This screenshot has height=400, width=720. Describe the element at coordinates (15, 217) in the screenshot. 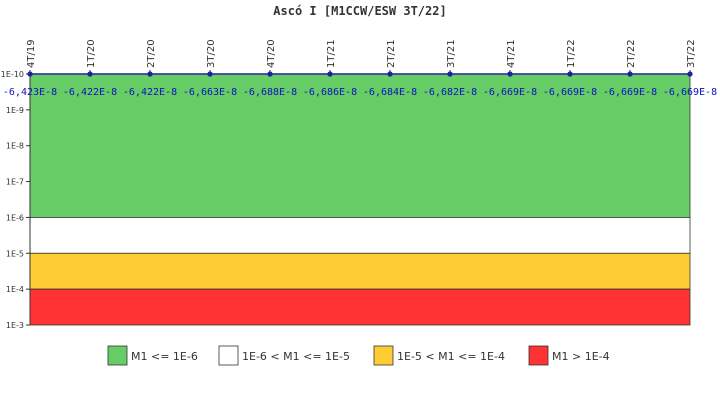

I see `y-tick-label: 1E-6` at that location.